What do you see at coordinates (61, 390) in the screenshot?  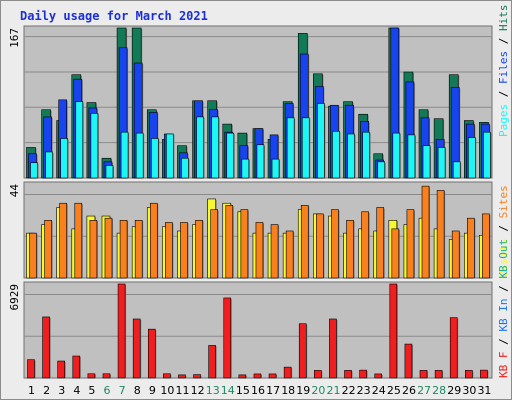 I see `x-tick-label: 3` at bounding box center [61, 390].